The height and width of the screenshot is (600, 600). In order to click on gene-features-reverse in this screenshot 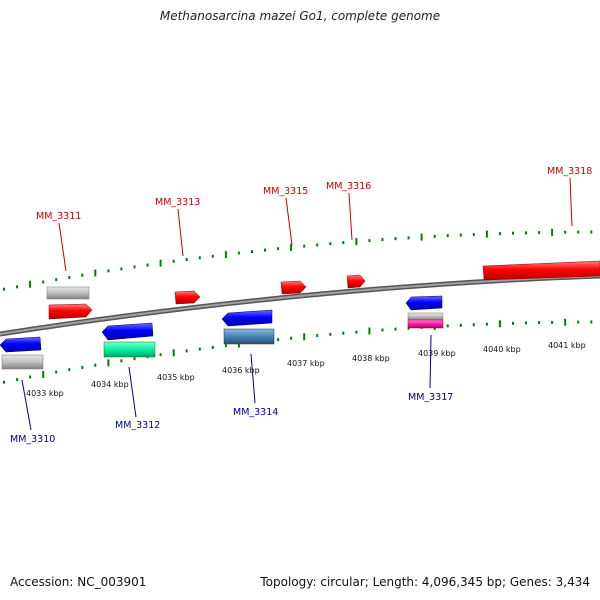, I will do `click(222, 332)`.